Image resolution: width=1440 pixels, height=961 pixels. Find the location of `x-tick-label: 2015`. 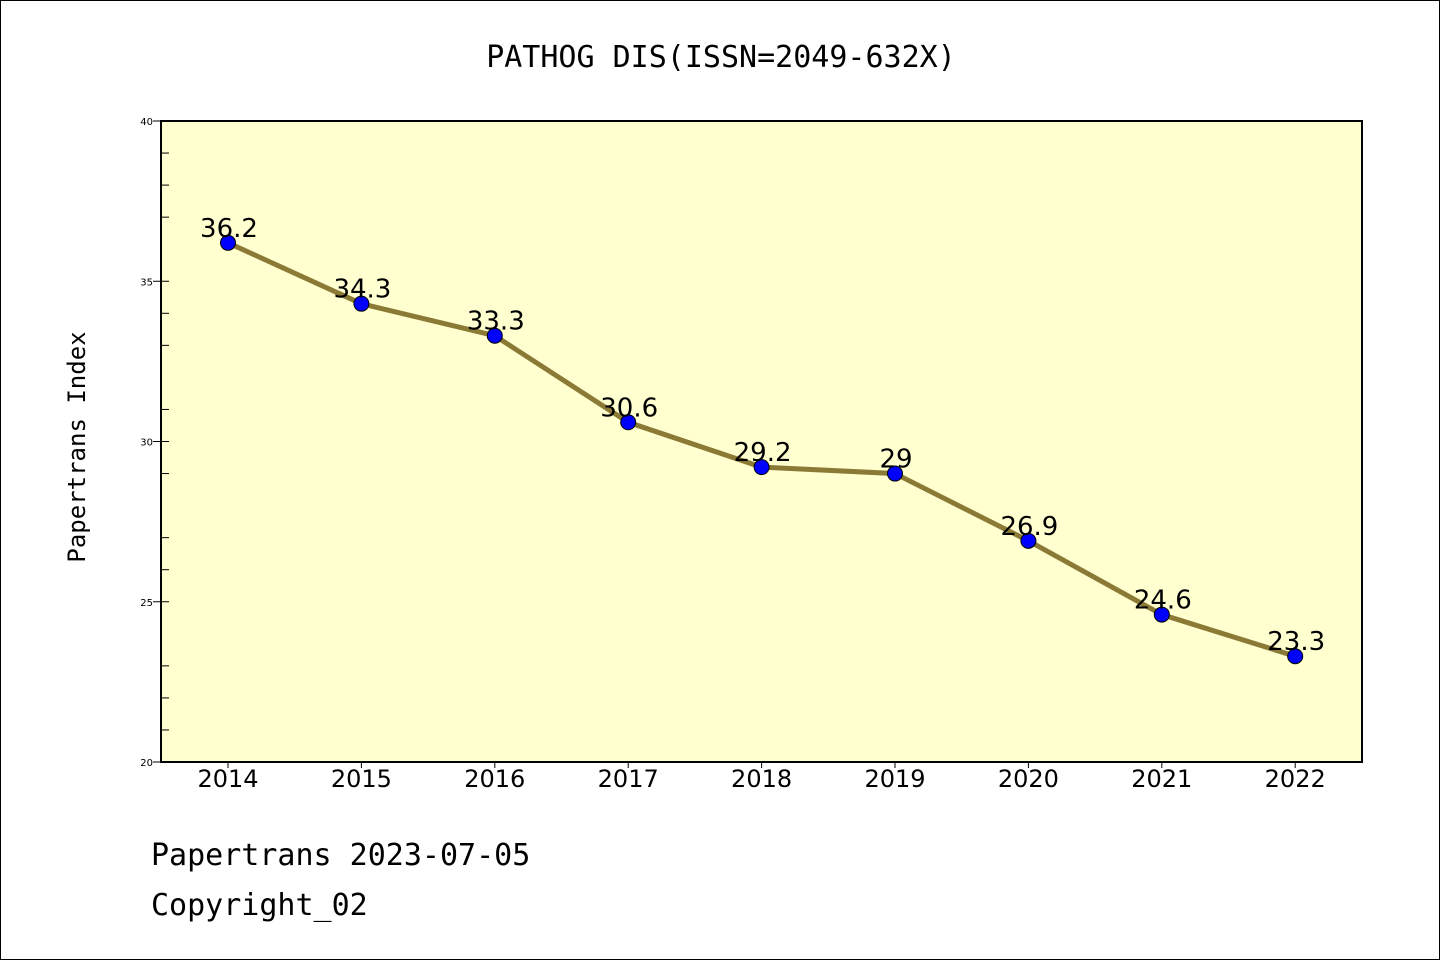

x-tick-label: 2015 is located at coordinates (361, 779).